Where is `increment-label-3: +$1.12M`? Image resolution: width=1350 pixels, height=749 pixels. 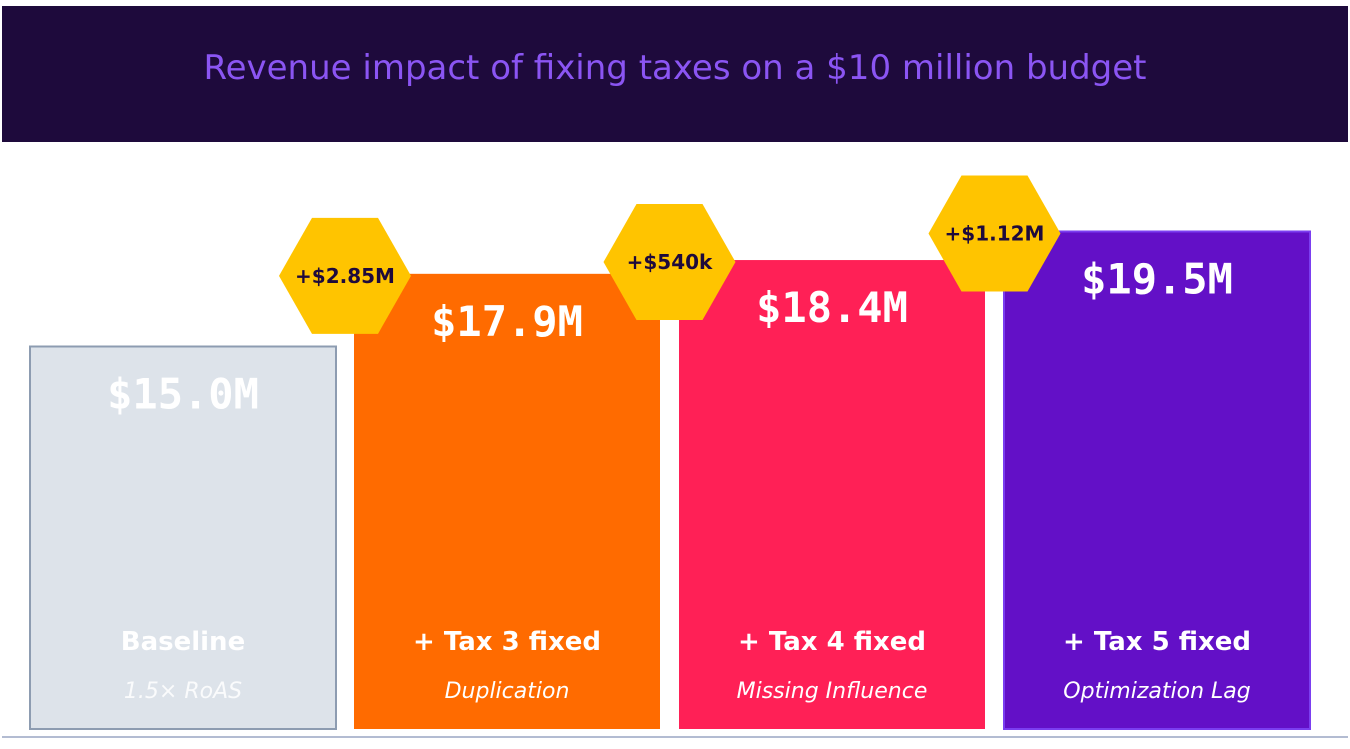
increment-label-3: +$1.12M is located at coordinates (995, 233).